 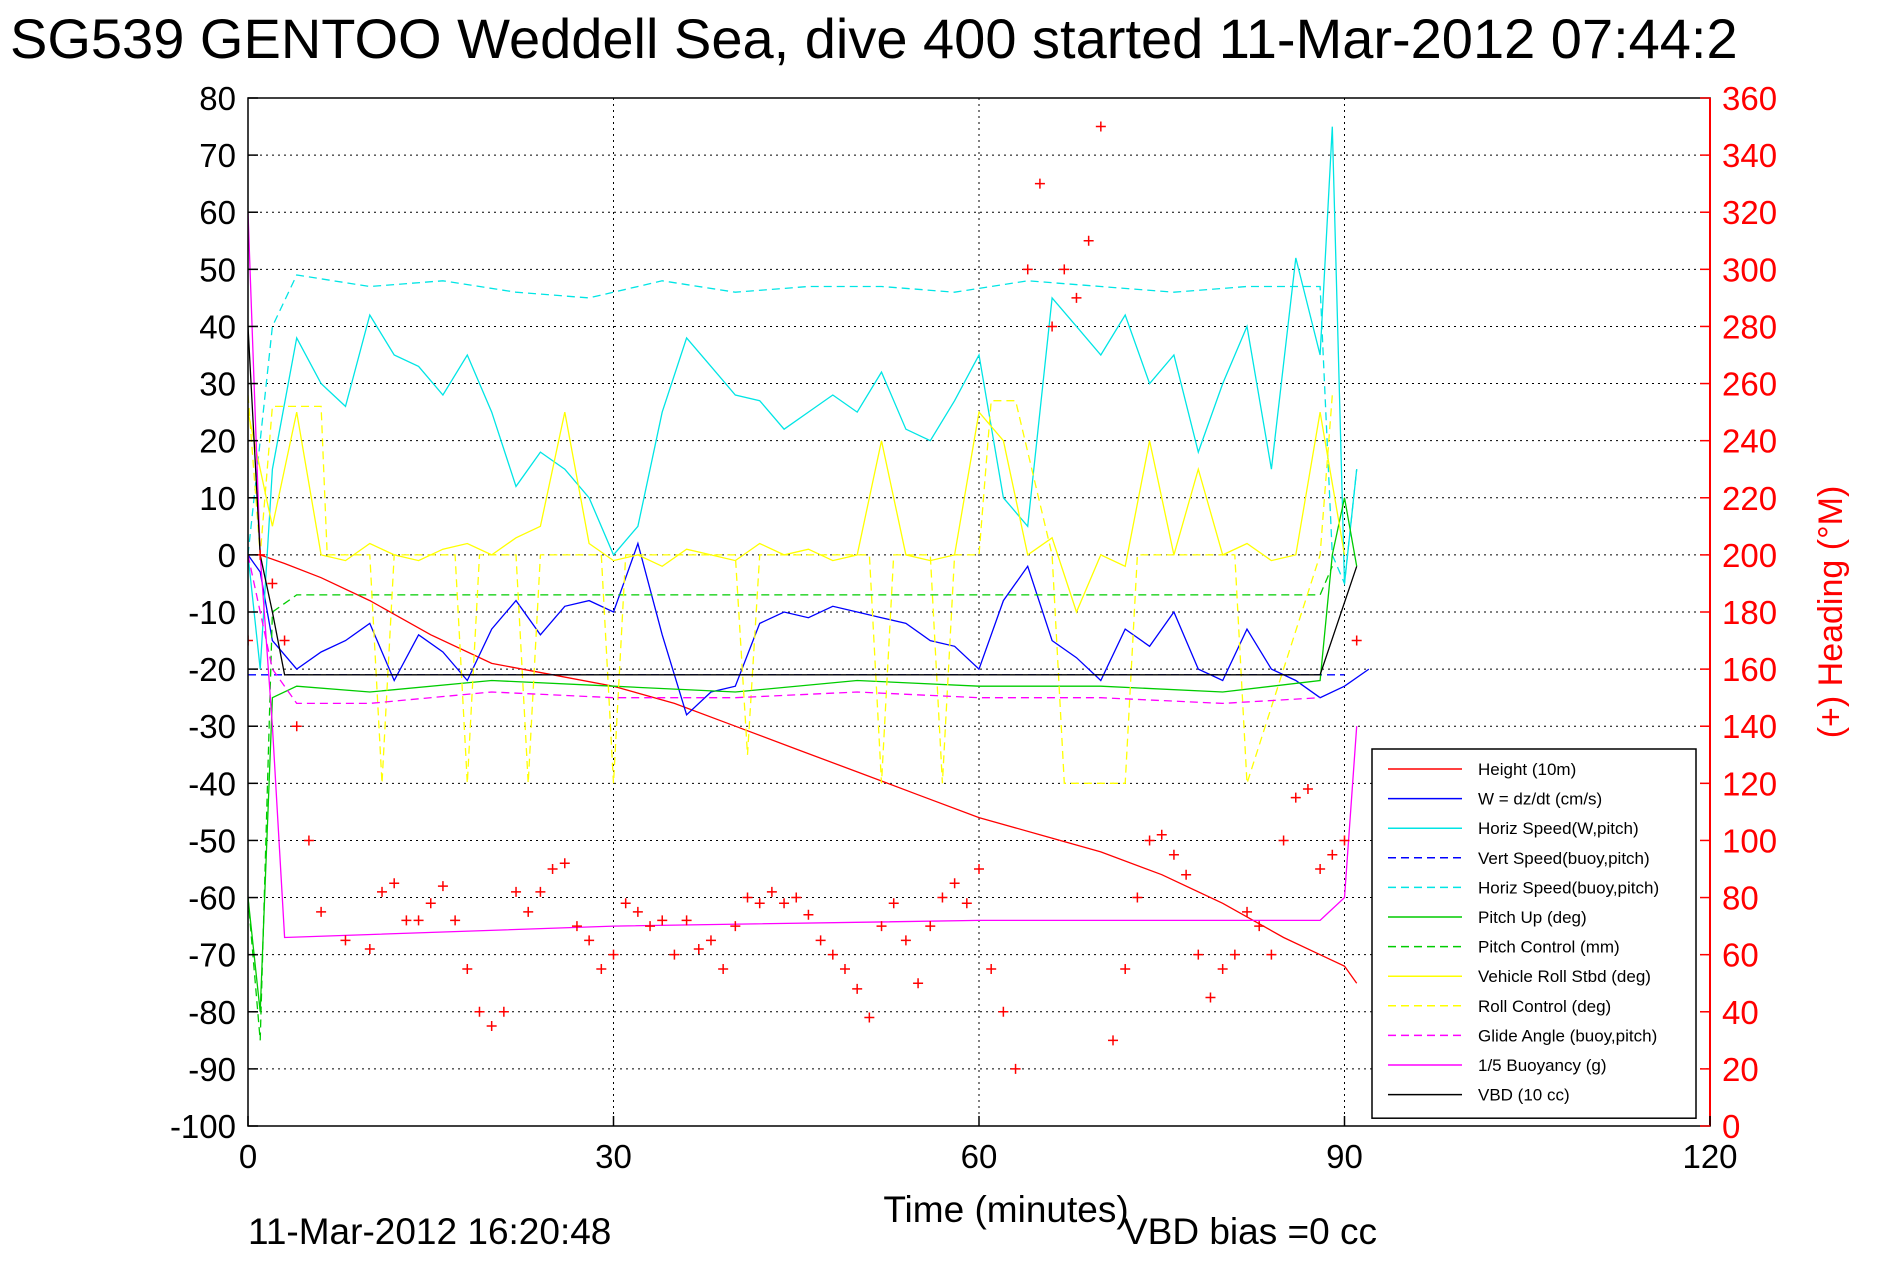 I want to click on y-right-tick-label: 0, so click(x=1731, y=1126).